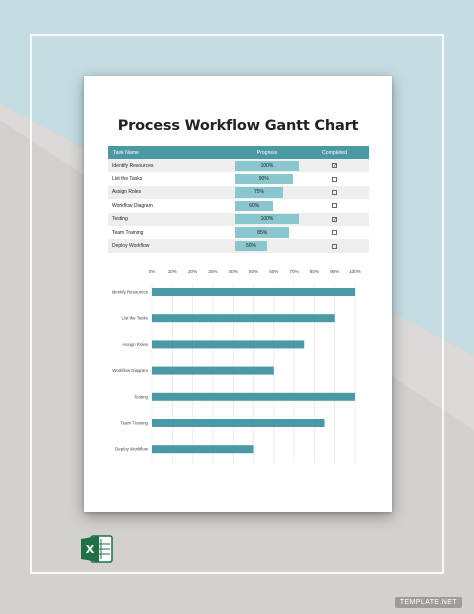  I want to click on progress-cell: 75%, so click(267, 192).